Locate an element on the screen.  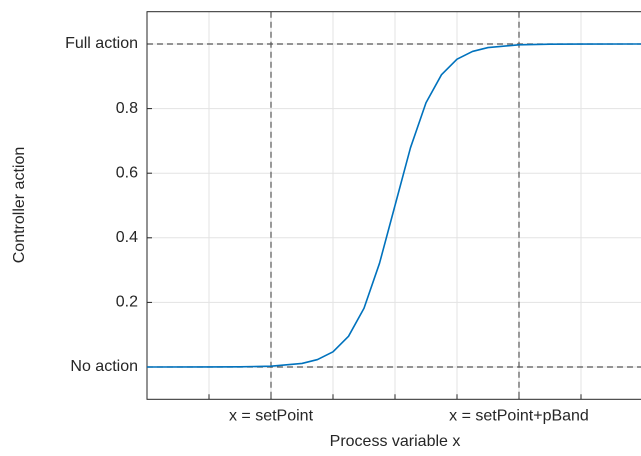
x-tick-label: x = setPoint is located at coordinates (271, 416).